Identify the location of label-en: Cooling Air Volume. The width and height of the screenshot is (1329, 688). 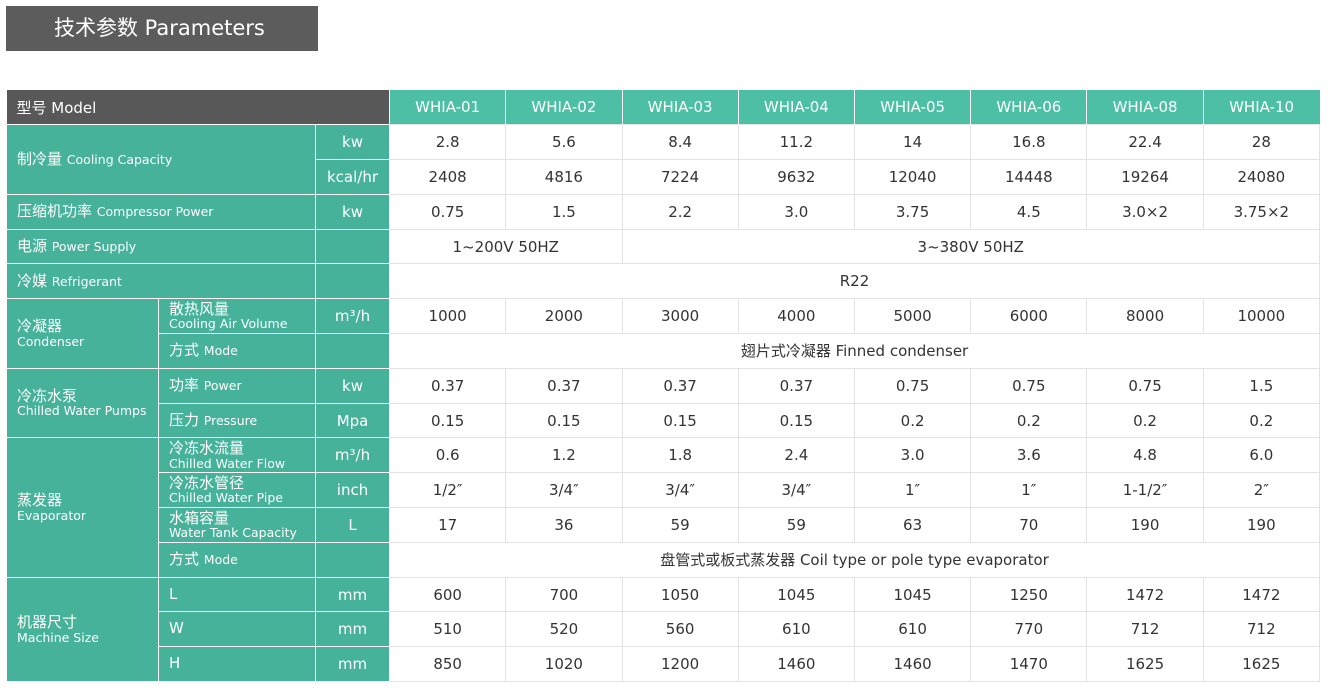
(228, 324).